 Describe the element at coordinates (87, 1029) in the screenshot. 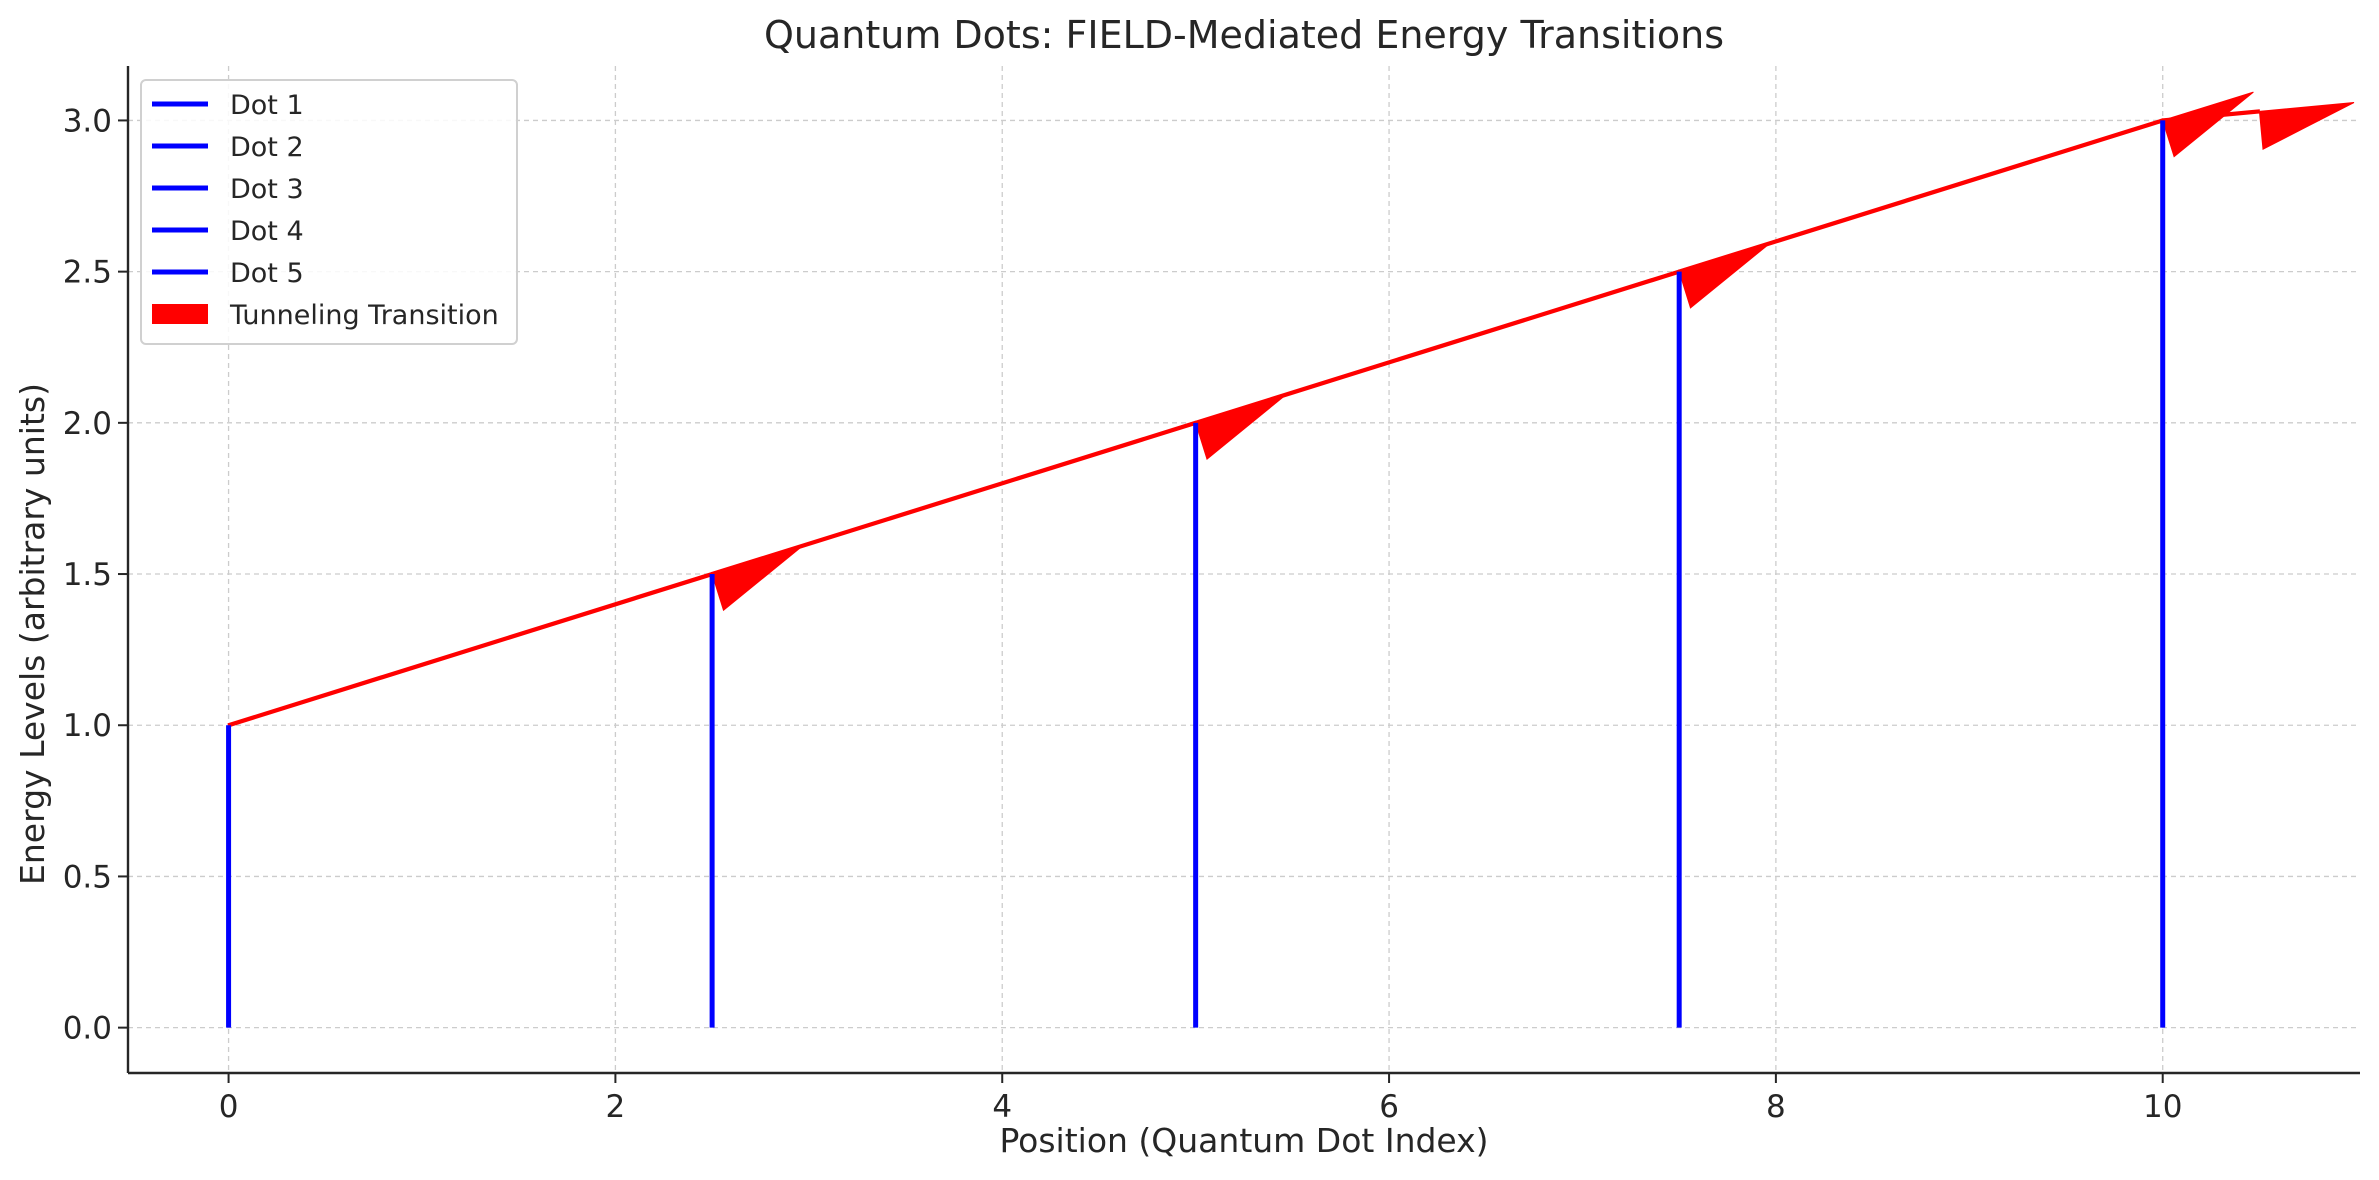

I see `y-tick-label: 0.0` at that location.